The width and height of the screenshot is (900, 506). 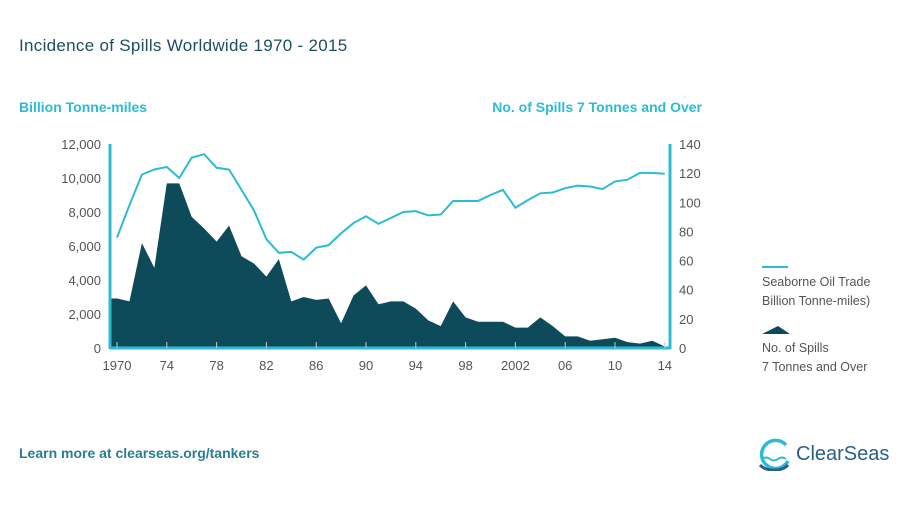 What do you see at coordinates (690, 202) in the screenshot?
I see `y2-tick-label: 100` at bounding box center [690, 202].